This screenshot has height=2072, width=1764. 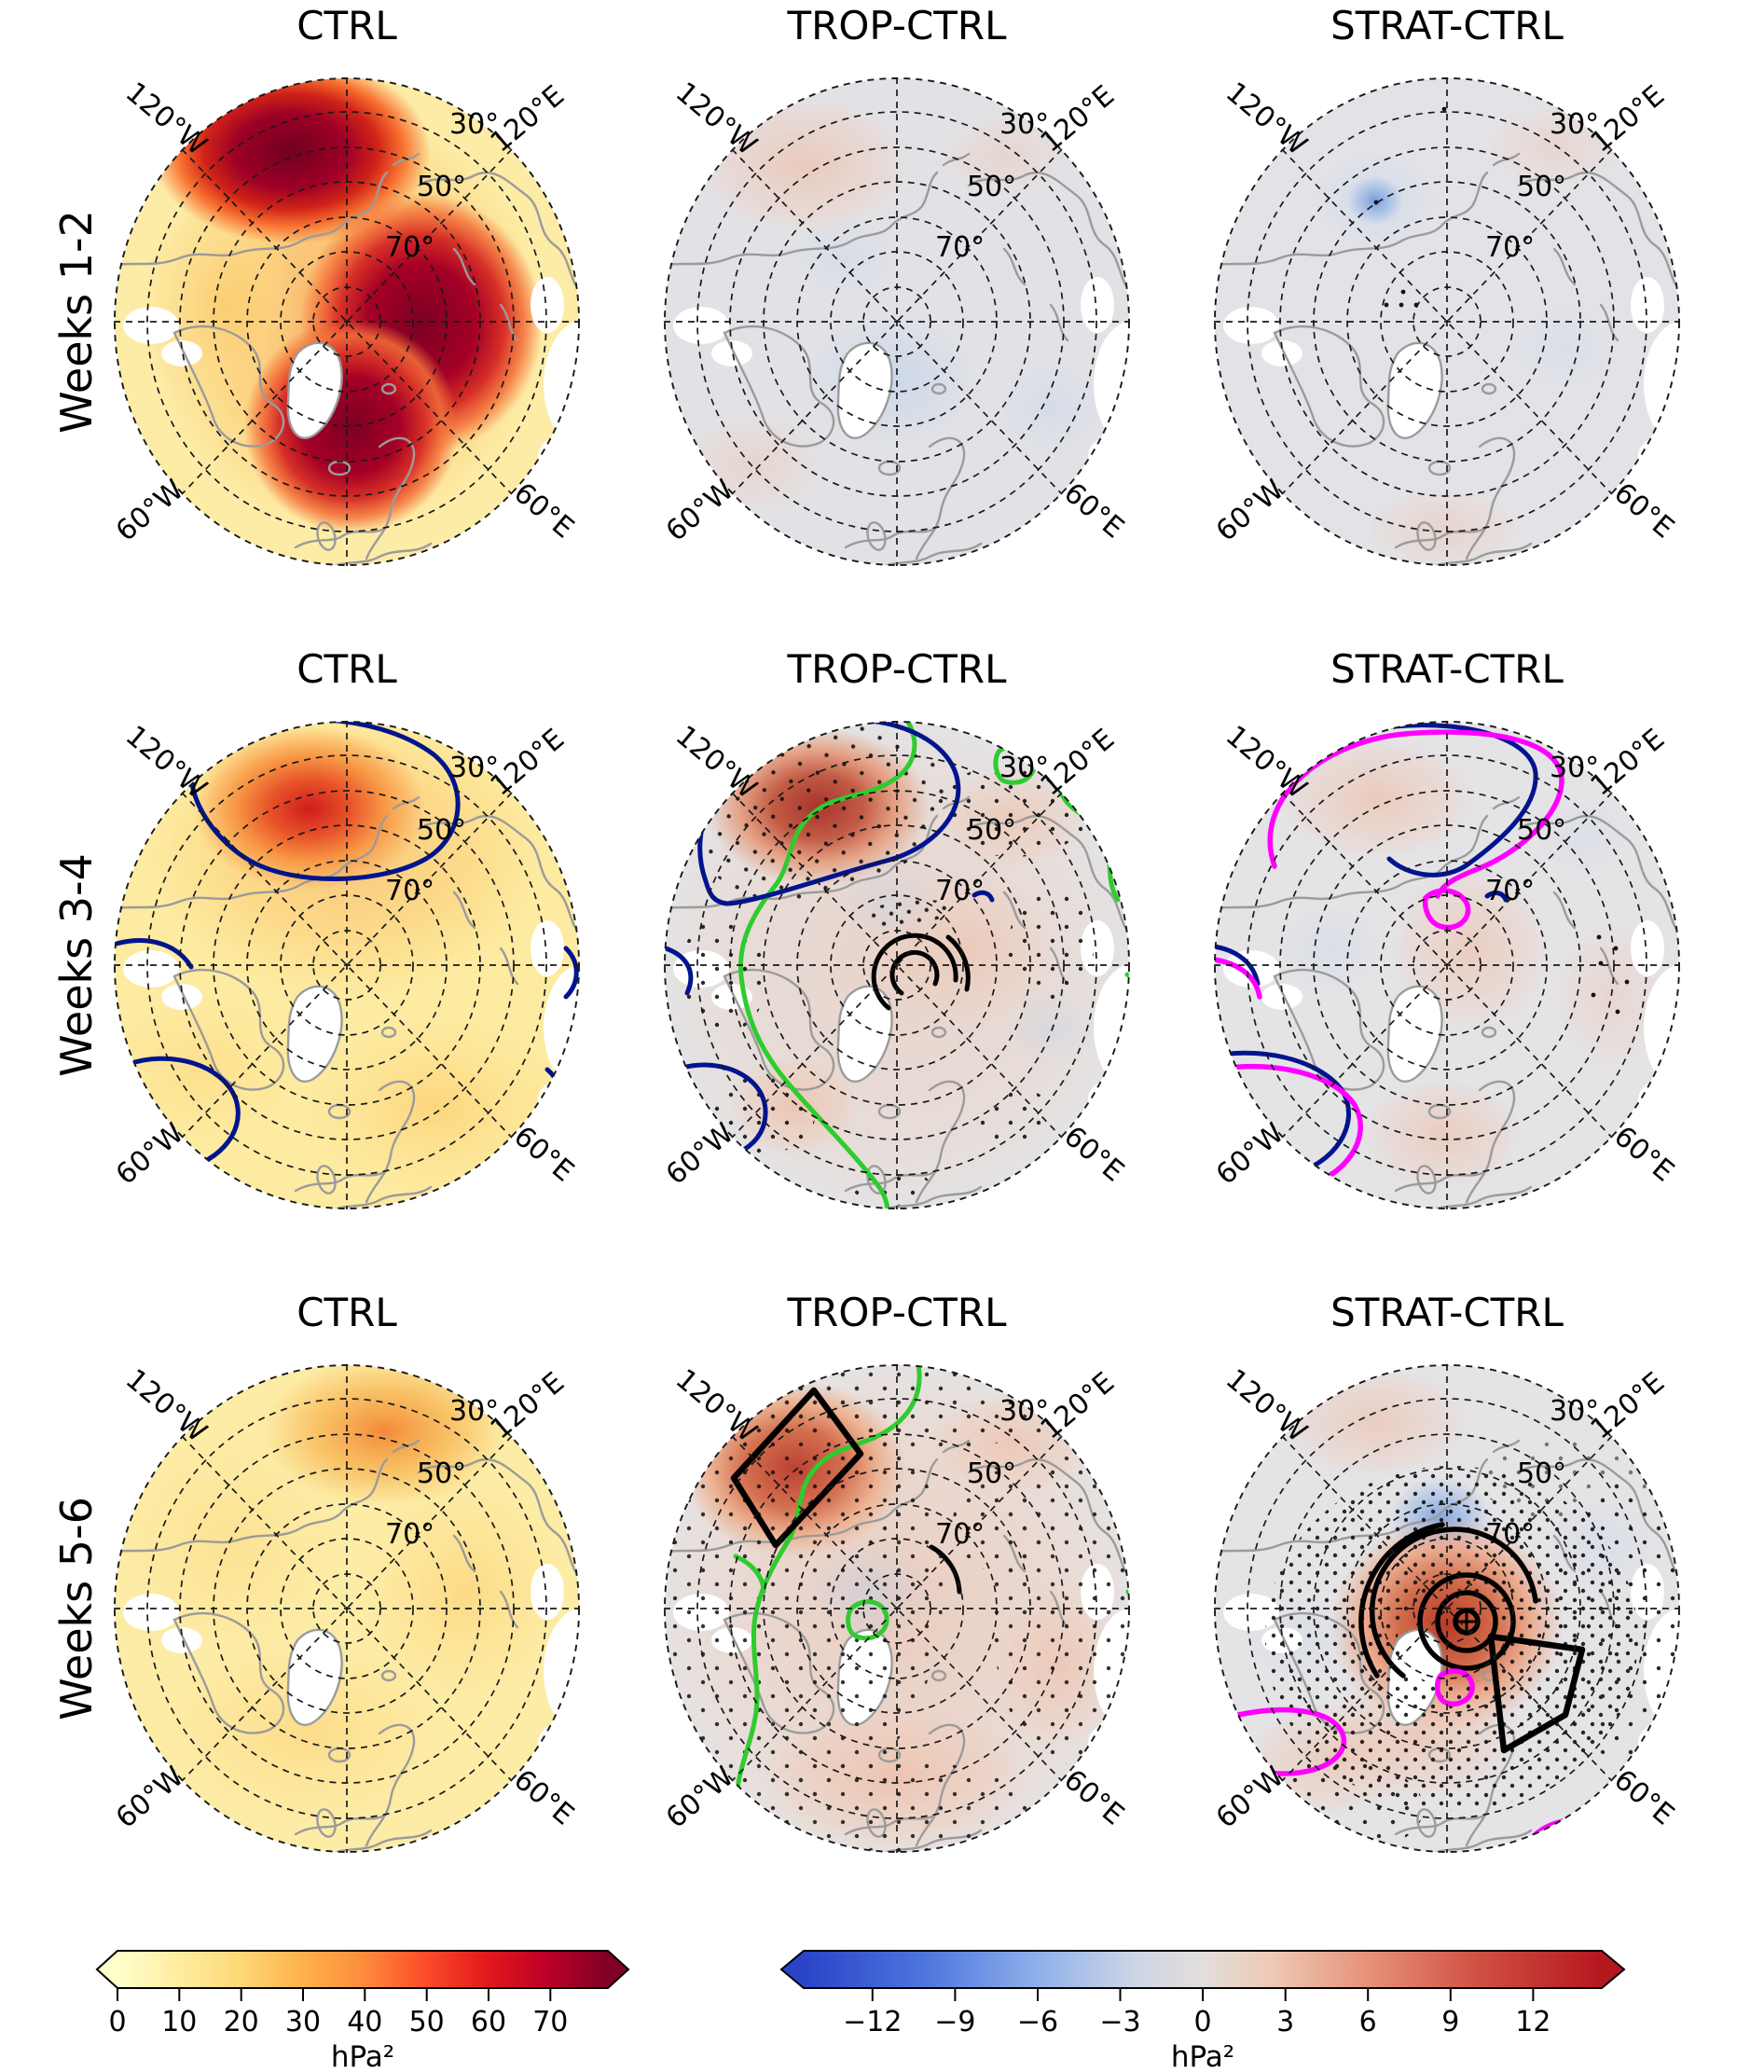 What do you see at coordinates (362, 2056) in the screenshot?
I see `cb-left-unit: hPa²` at bounding box center [362, 2056].